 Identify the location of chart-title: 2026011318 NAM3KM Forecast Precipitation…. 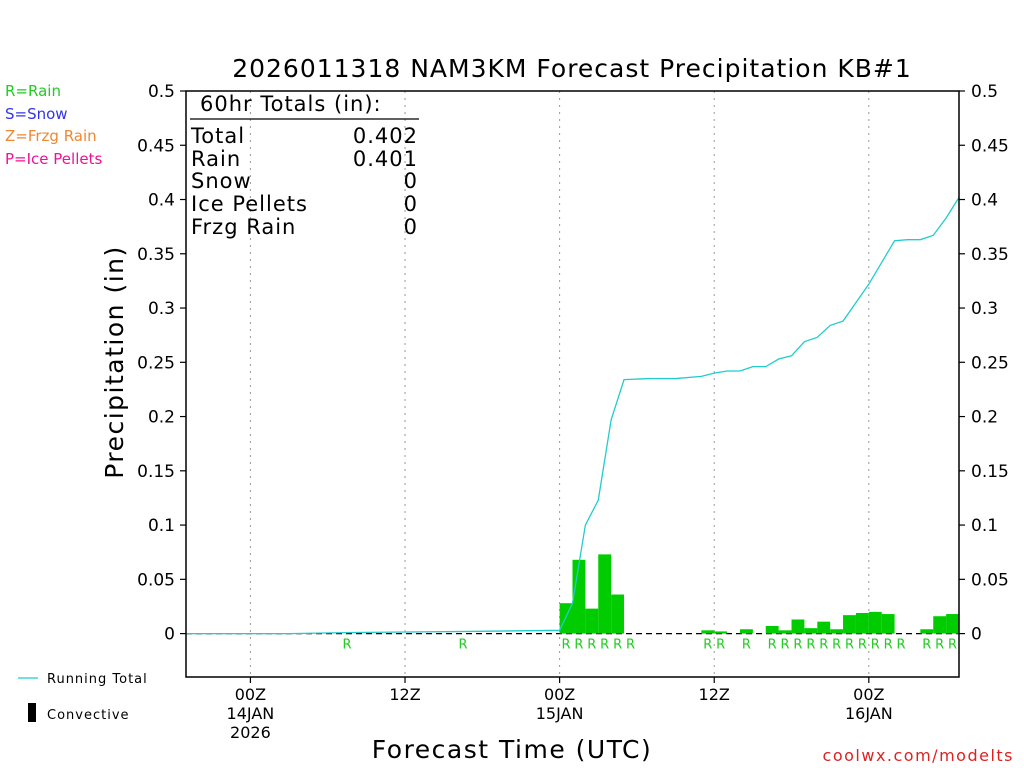
(572, 68).